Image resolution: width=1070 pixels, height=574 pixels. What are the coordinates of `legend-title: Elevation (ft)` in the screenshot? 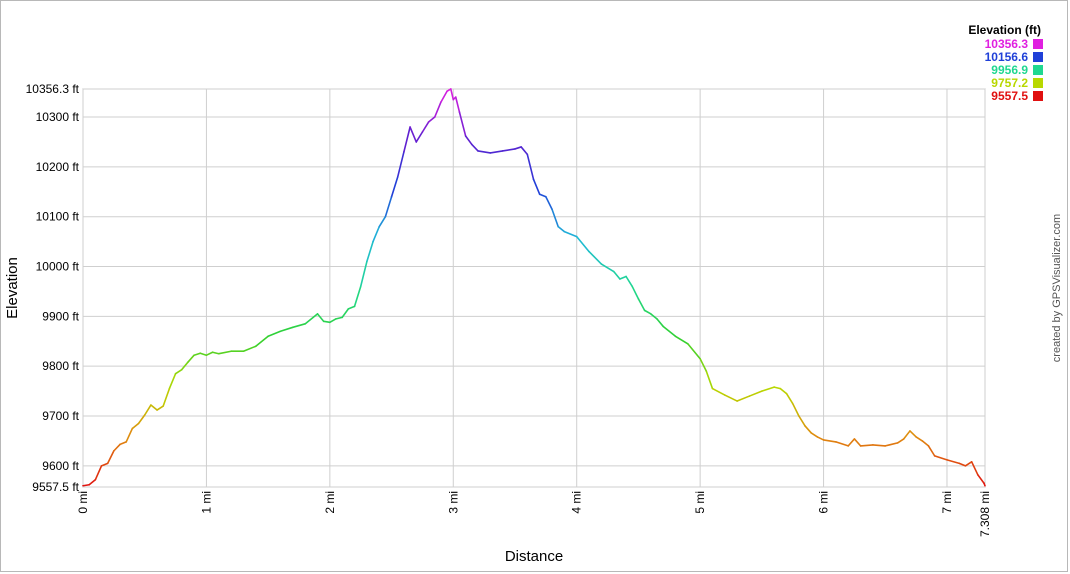 It's located at (1004, 30).